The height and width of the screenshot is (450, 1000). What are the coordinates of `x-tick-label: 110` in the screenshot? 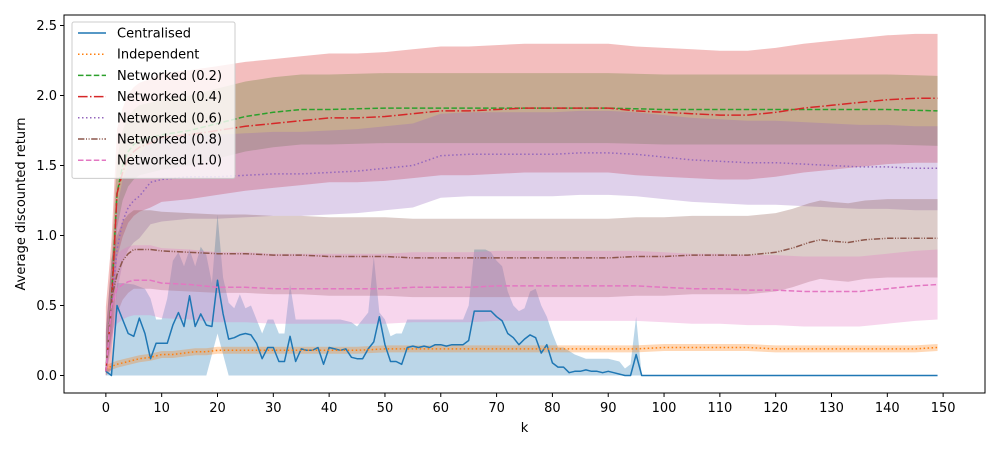 It's located at (719, 408).